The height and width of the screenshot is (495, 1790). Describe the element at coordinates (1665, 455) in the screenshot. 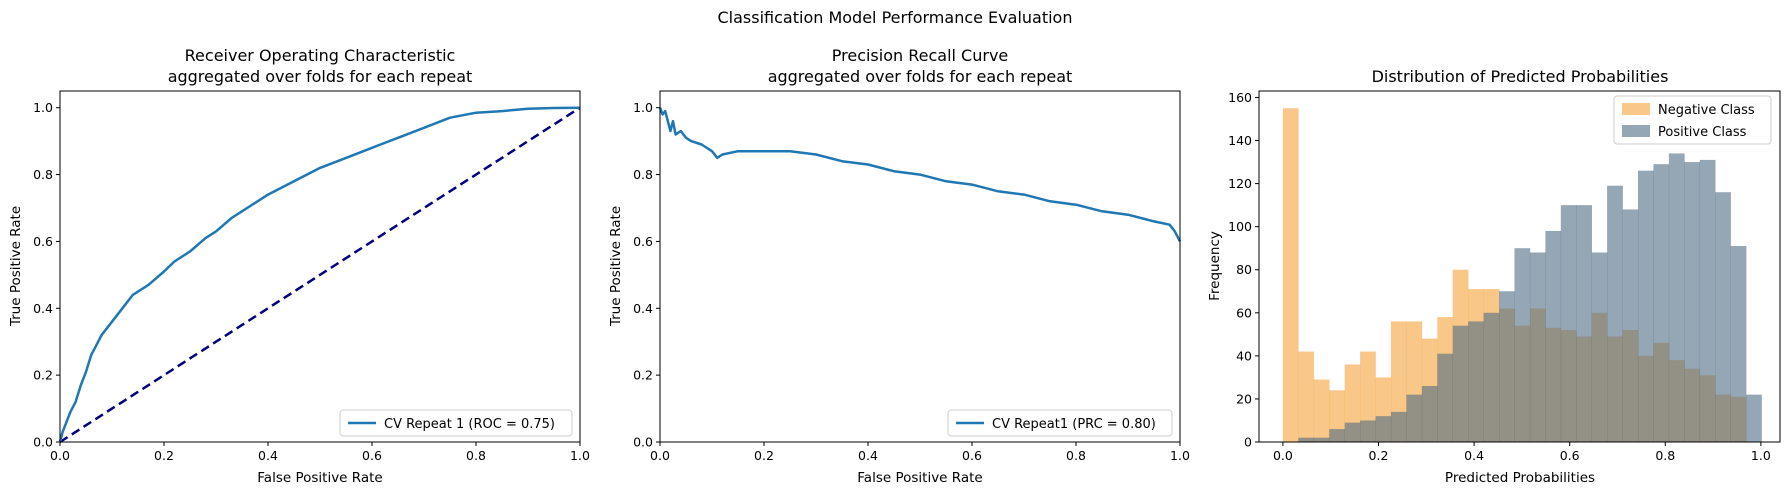

I see `hist-xtick-label-4: 0.8` at that location.